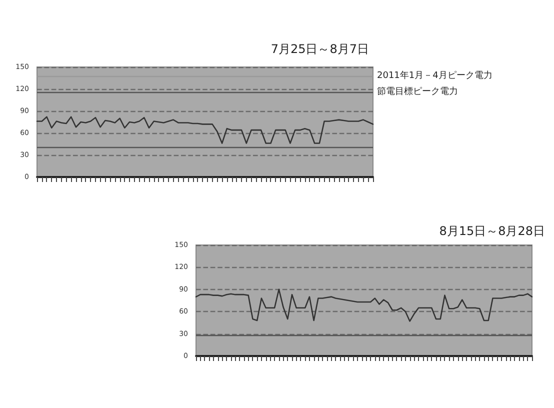  Describe the element at coordinates (320, 49) in the screenshot. I see `chart-title: 7月25日～8月7日` at that location.